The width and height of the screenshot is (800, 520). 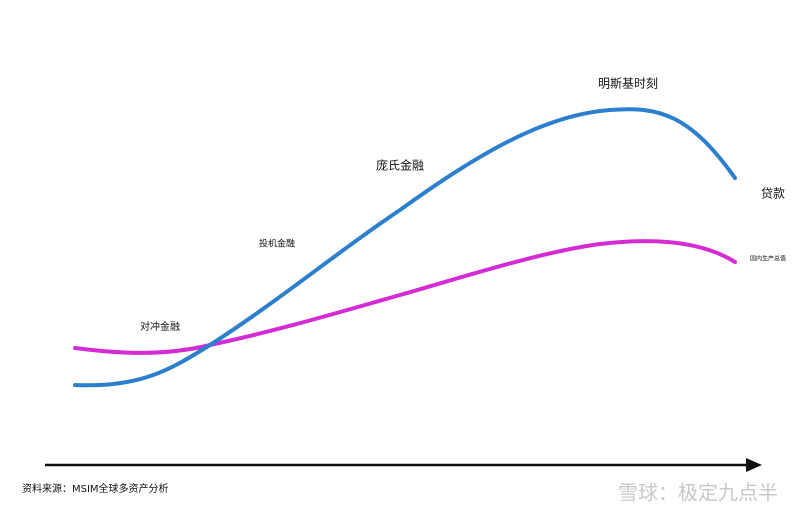 What do you see at coordinates (160, 326) in the screenshot?
I see `label-hedge: 对冲金融` at bounding box center [160, 326].